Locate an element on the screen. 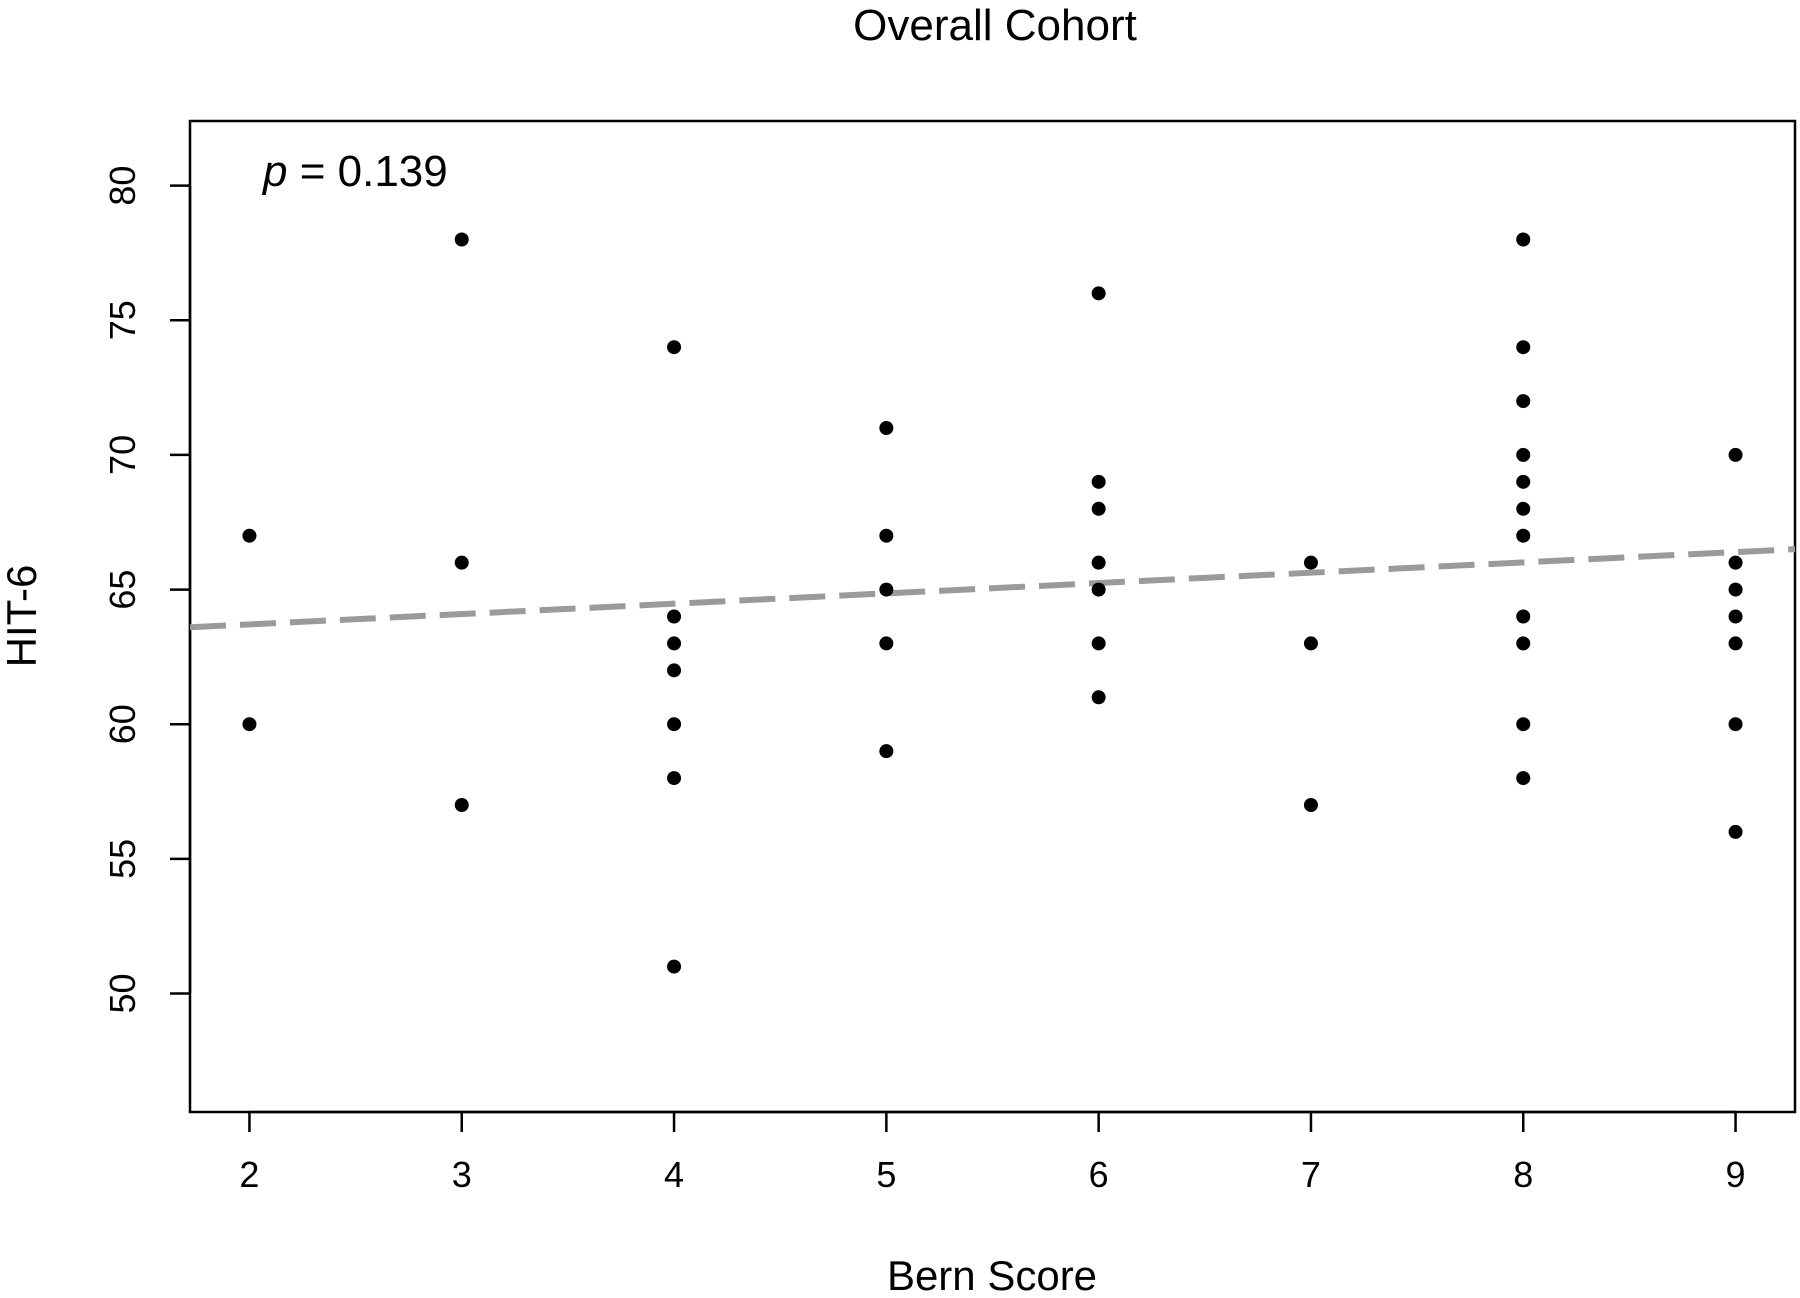 This screenshot has width=1800, height=1298. chart-title: Overall Cohort is located at coordinates (995, 25).